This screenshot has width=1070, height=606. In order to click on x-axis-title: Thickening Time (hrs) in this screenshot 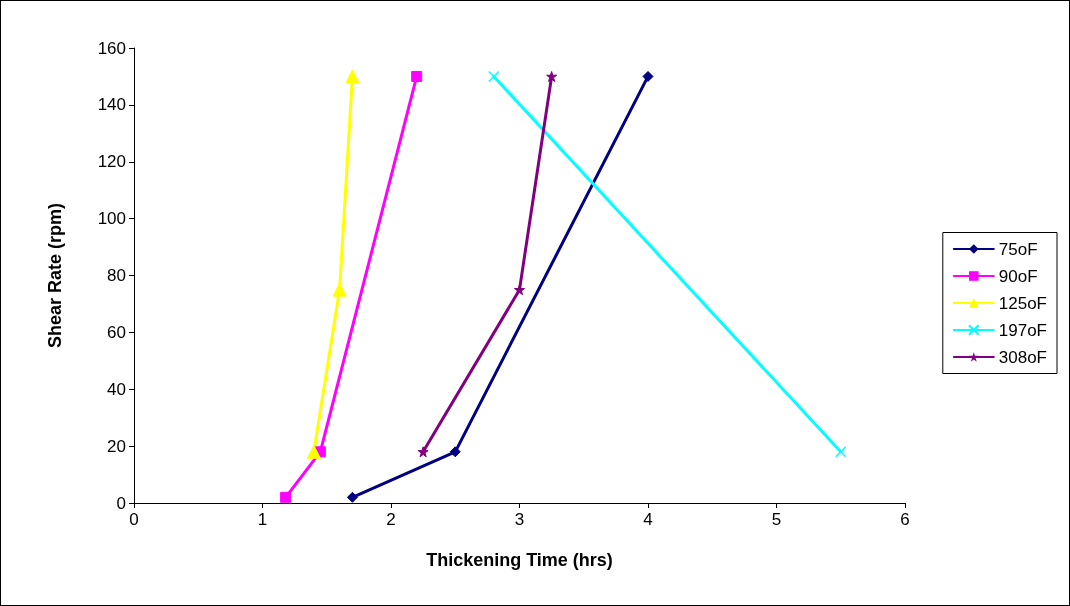, I will do `click(519, 560)`.